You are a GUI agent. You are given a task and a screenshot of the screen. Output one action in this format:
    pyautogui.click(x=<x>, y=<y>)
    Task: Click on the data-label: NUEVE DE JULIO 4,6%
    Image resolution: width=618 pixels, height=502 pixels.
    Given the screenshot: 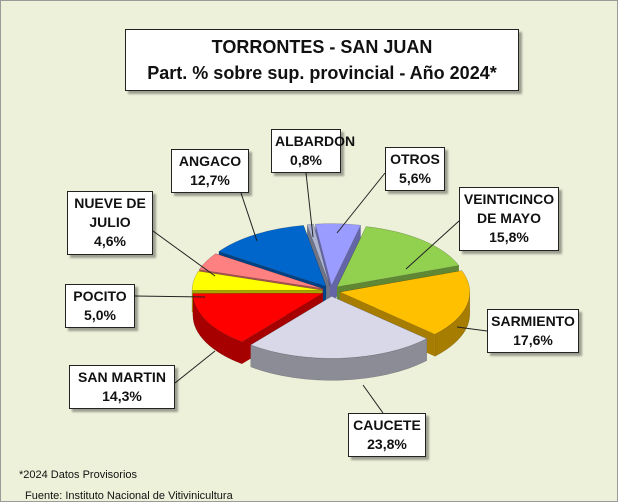 What is the action you would take?
    pyautogui.click(x=110, y=223)
    